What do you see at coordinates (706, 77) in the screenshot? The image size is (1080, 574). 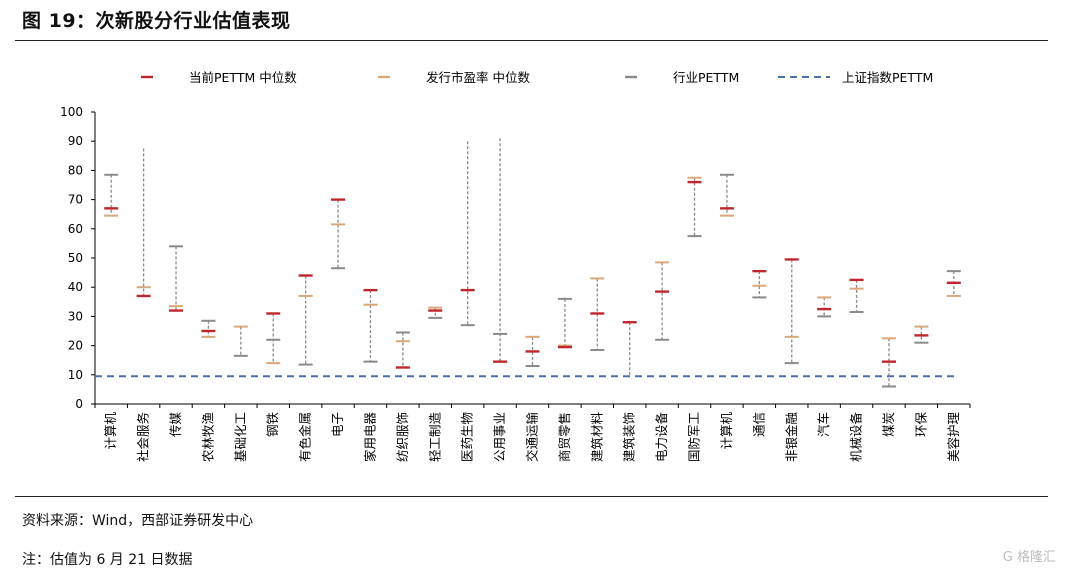 I see `legend-label: 行业PETTM` at bounding box center [706, 77].